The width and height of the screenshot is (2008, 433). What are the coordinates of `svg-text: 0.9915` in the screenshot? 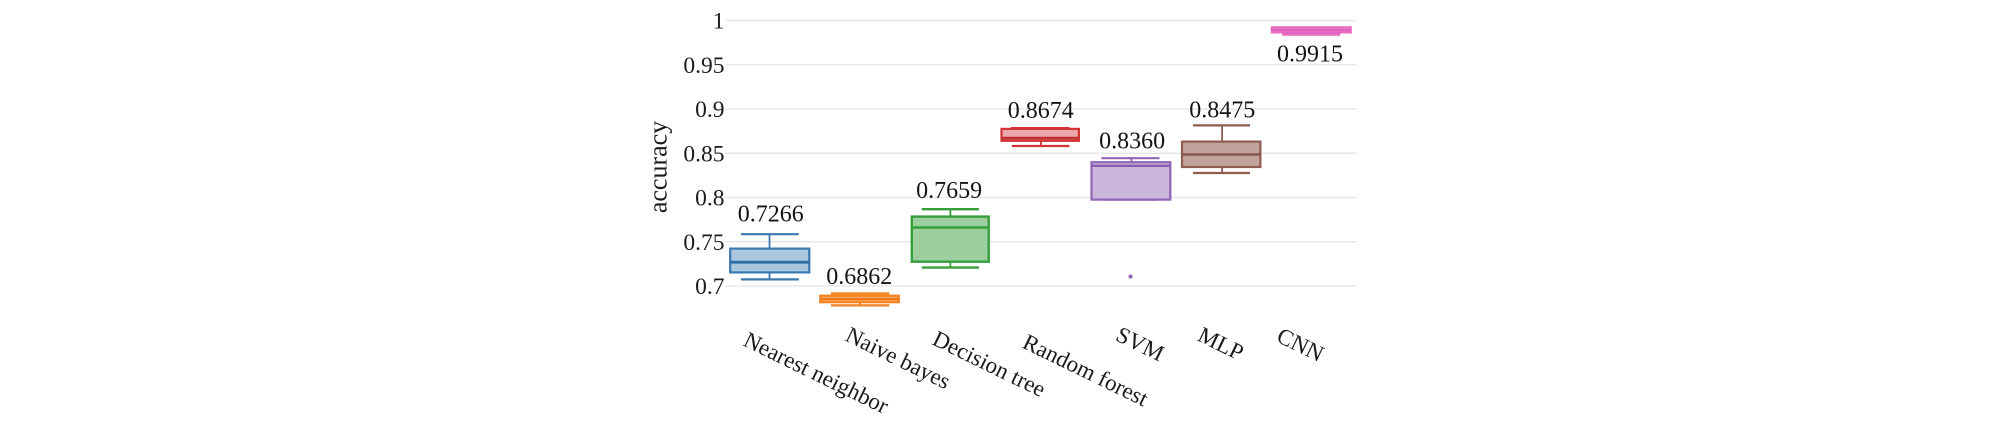 It's located at (1310, 55).